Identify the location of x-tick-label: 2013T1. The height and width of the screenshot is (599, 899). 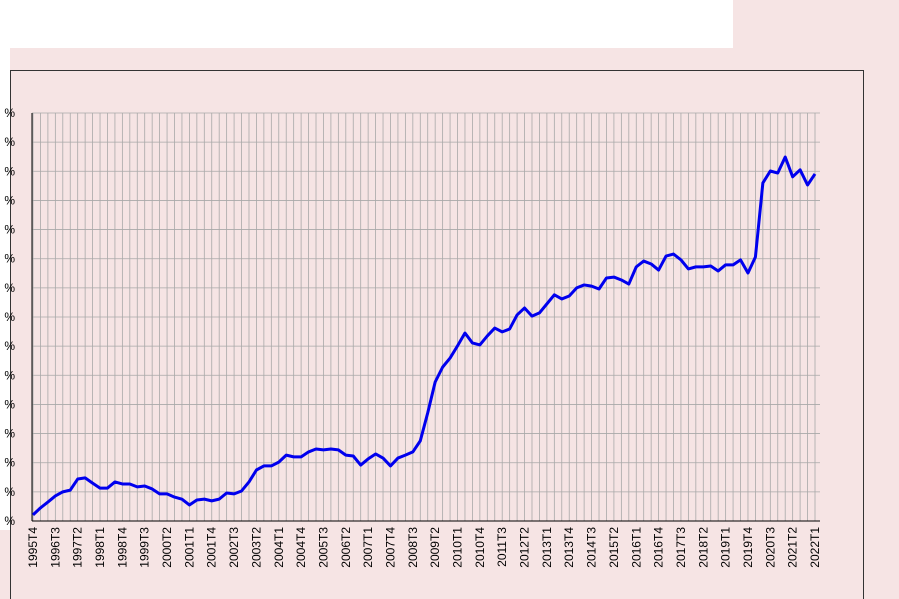
(547, 547).